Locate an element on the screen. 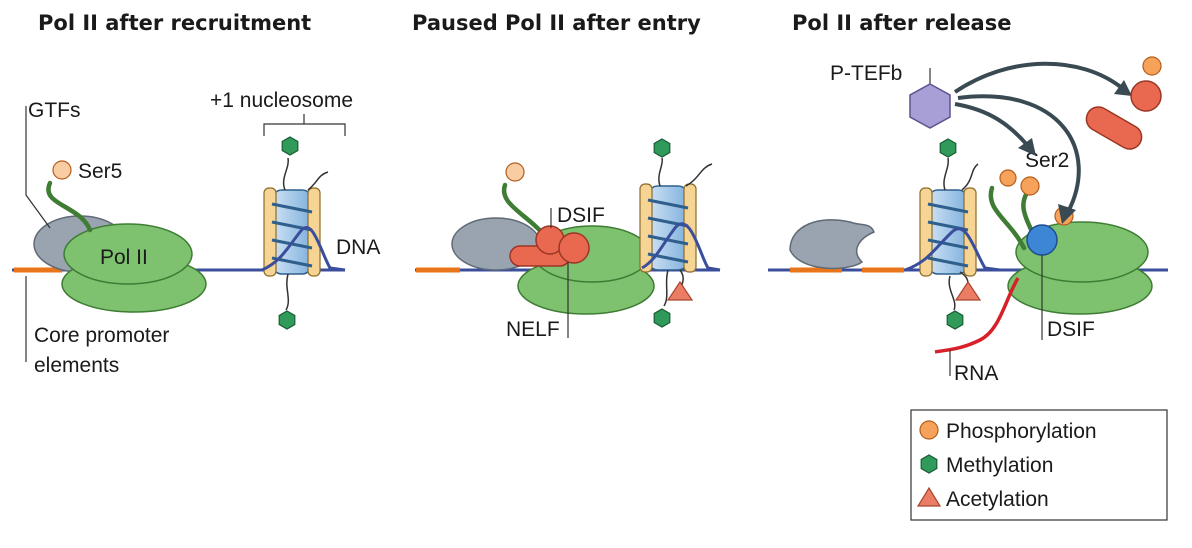  legend-box is located at coordinates (1039, 465).